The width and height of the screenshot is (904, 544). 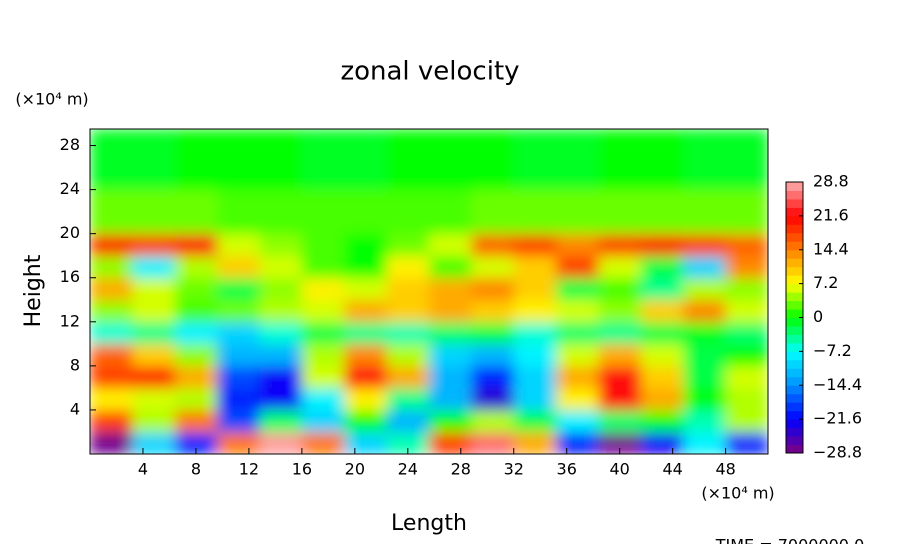 I want to click on x-tick-label: 8, so click(x=196, y=469).